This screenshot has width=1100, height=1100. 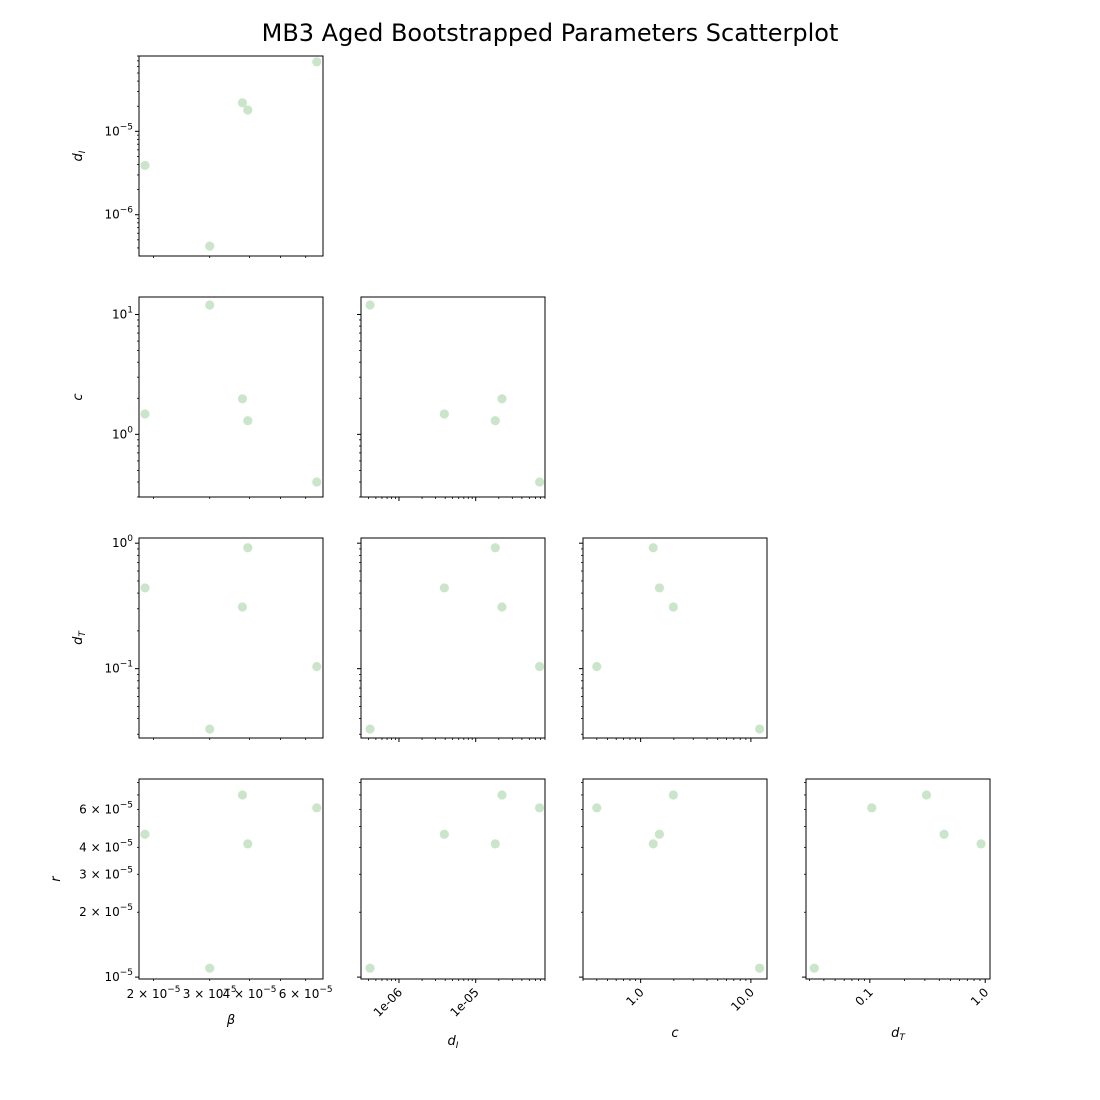 I want to click on y-axis-label: dI, so click(x=79, y=155).